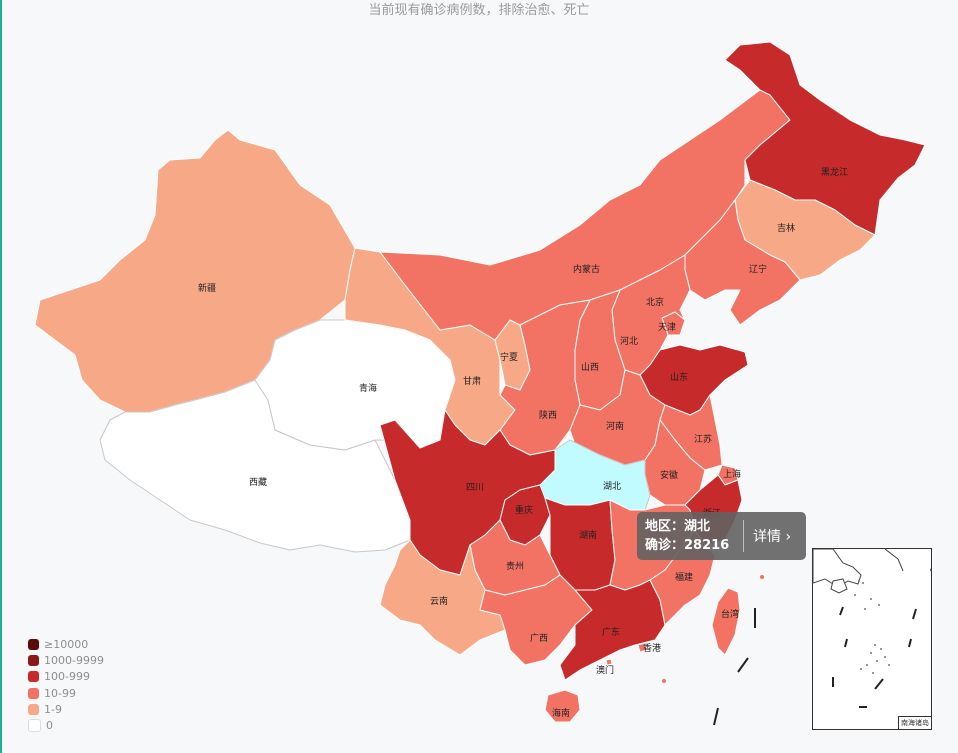  What do you see at coordinates (66, 709) in the screenshot?
I see `legend-item-lvl1: 1-9` at bounding box center [66, 709].